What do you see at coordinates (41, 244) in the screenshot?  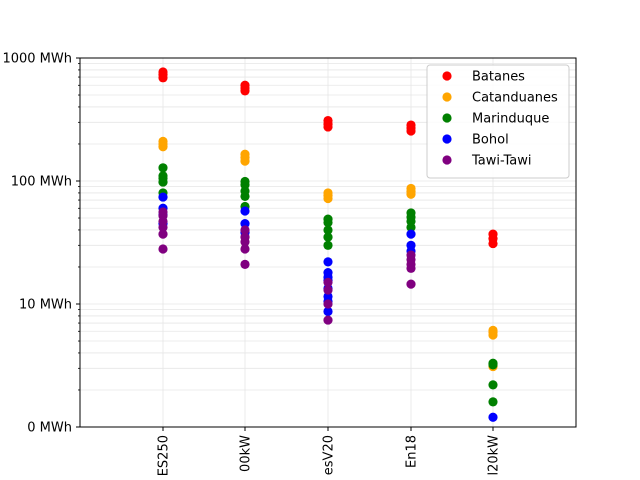 I see `y-axis: 0 MWh 10 MWh 100 MWh 1000 MWh` at bounding box center [41, 244].